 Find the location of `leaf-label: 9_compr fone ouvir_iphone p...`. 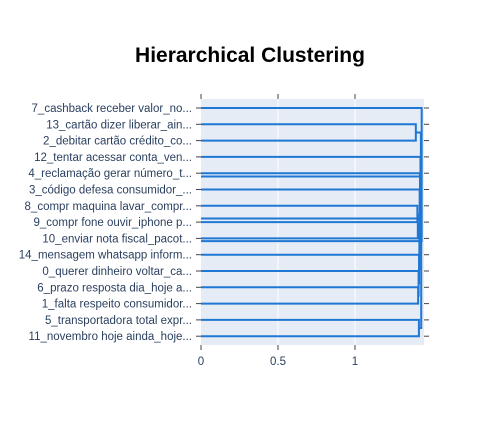

leaf-label: 9_compr fone ouvir_iphone p... is located at coordinates (112, 223).